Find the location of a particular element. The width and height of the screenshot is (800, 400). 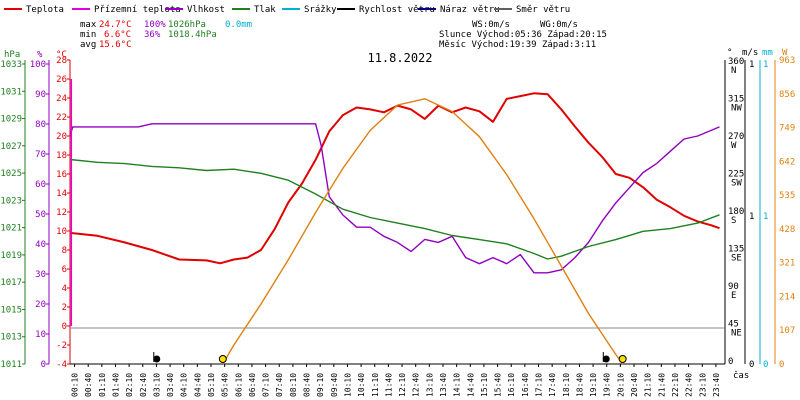

ms-tick-label: 0 is located at coordinates (751, 365).